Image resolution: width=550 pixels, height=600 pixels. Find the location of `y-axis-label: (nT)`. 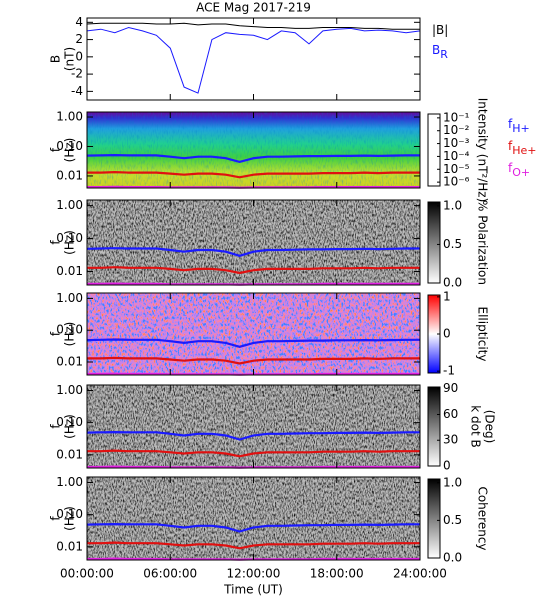

y-axis-label: (nT) is located at coordinates (70, 59).